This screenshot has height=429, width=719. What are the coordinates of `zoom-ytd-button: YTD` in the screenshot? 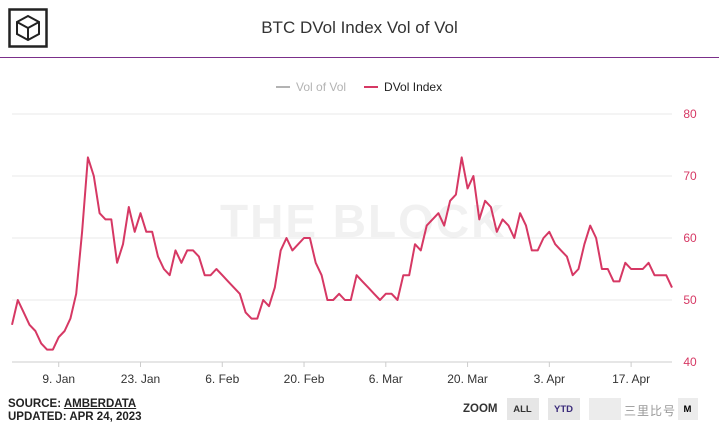 It's located at (563, 409).